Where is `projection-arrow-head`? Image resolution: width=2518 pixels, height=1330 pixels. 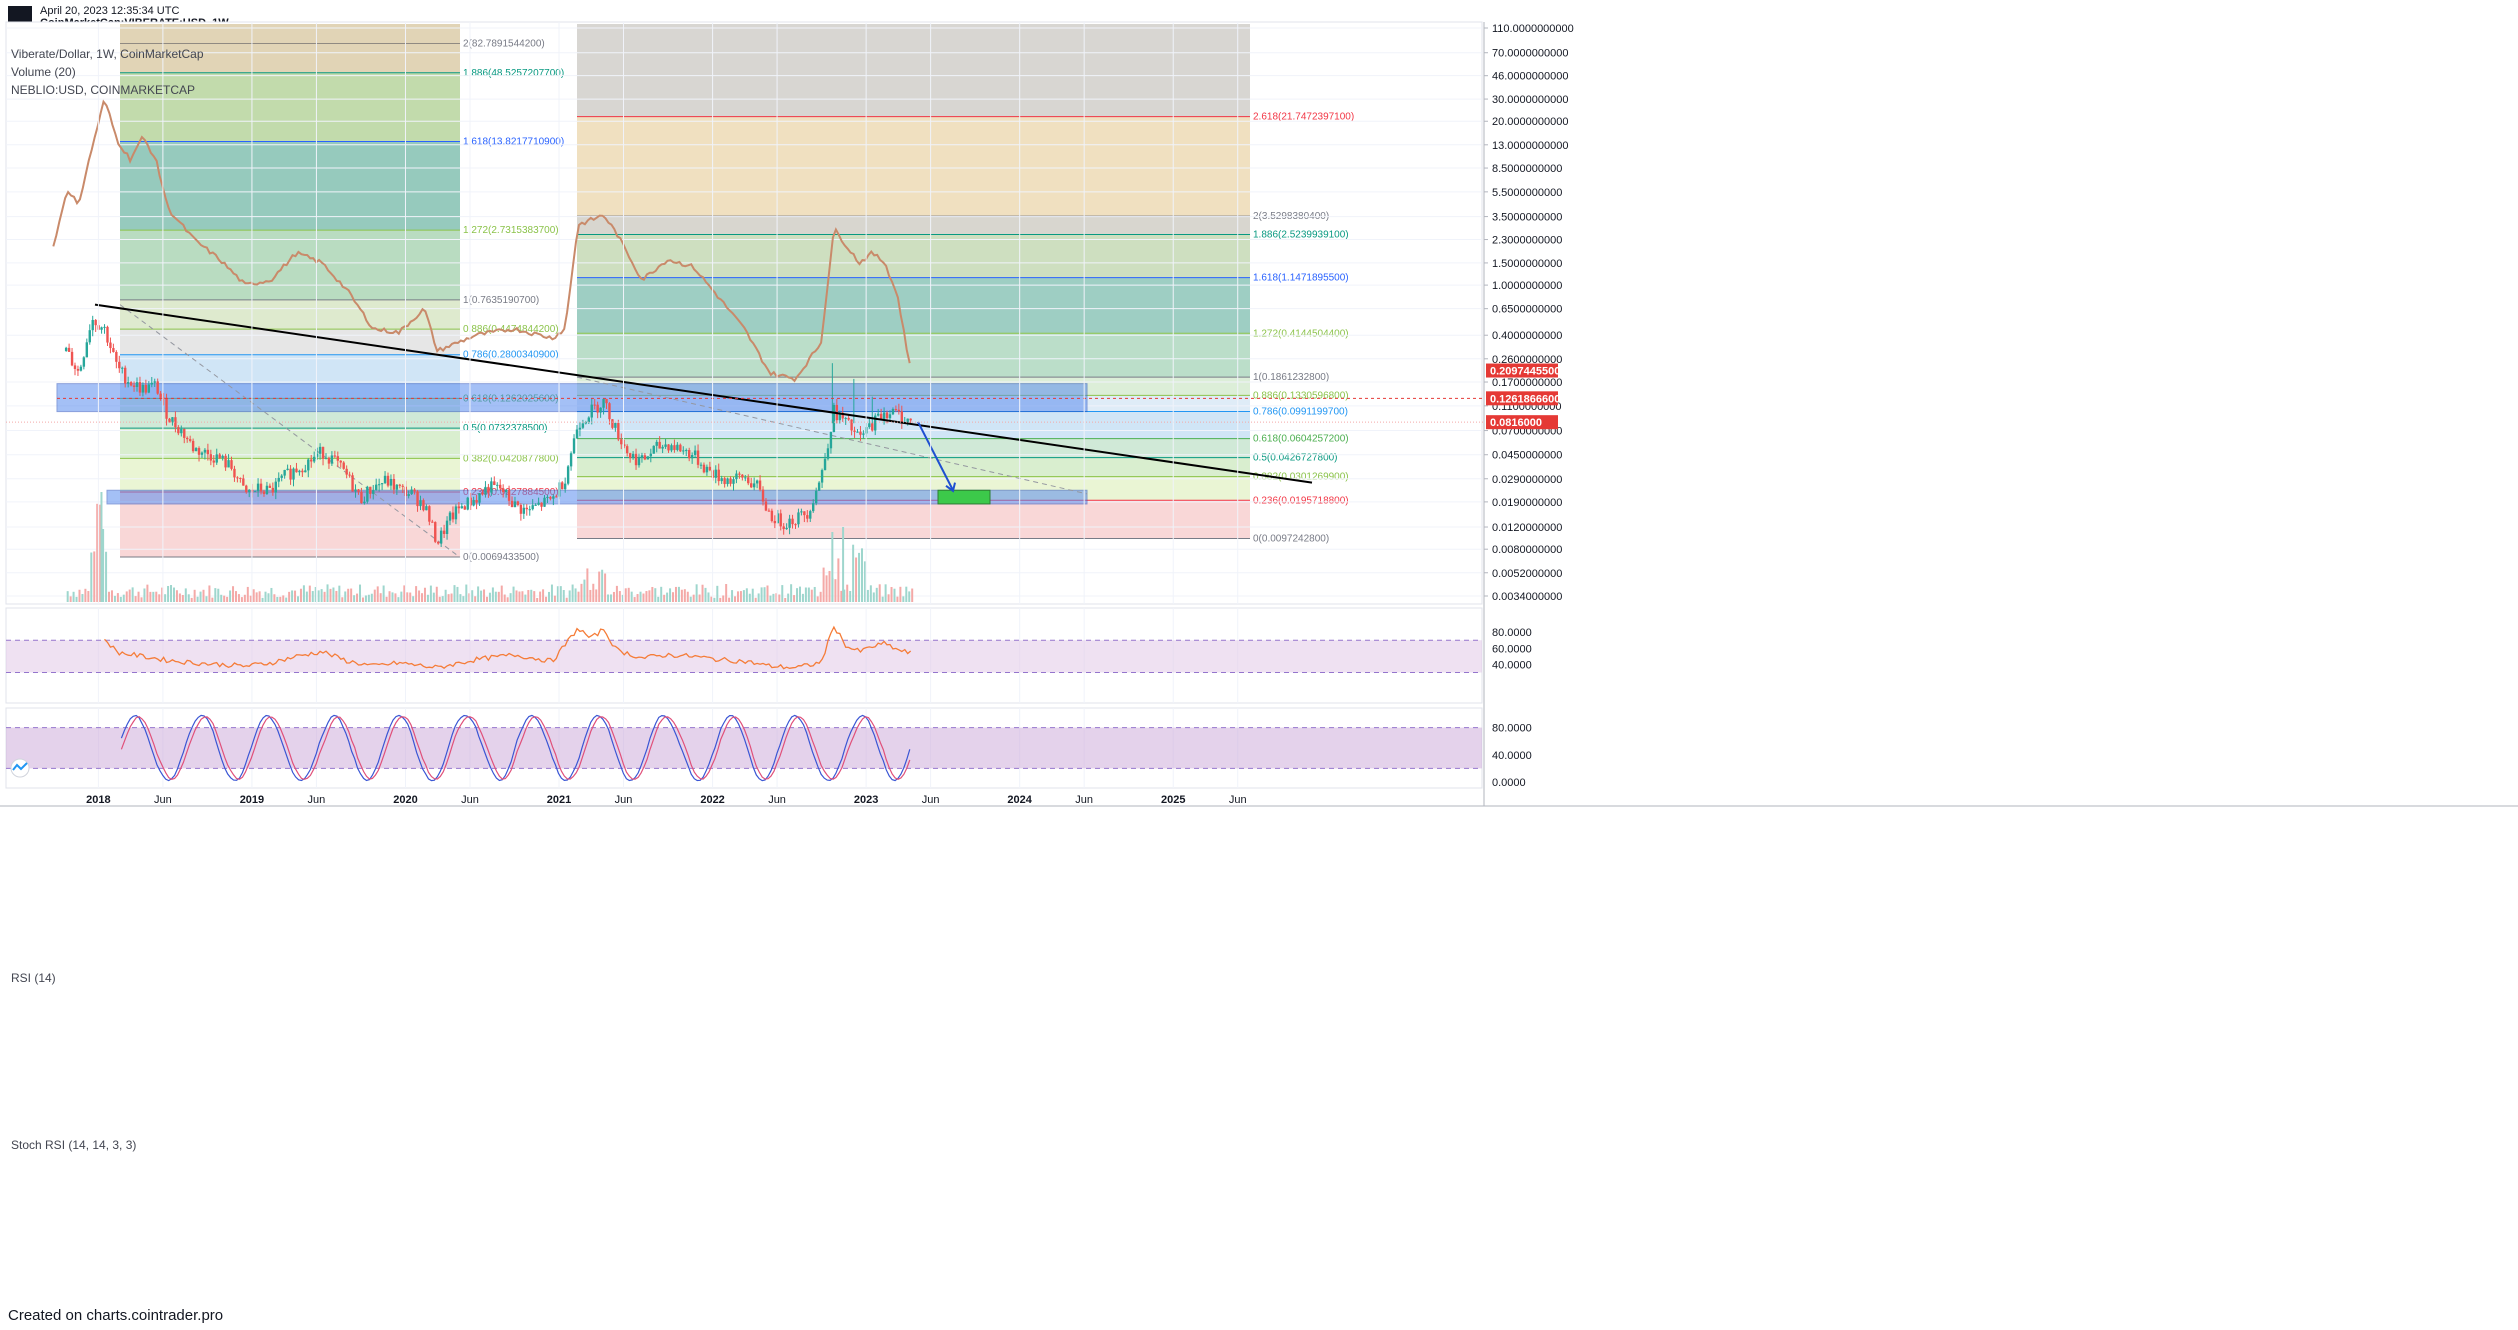
projection-arrow-head is located at coordinates (950, 487).